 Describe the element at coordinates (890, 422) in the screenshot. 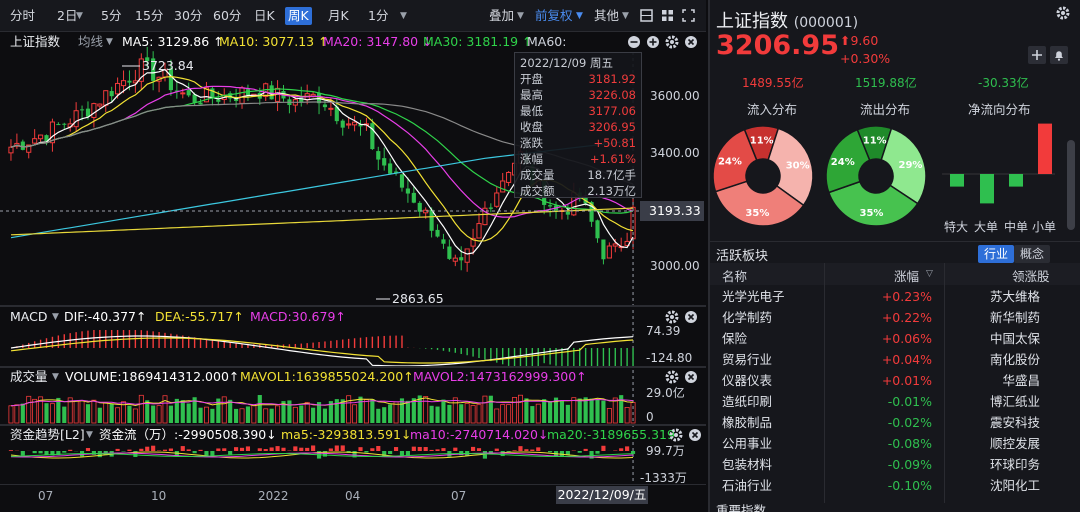

I see `sector-row: 橡胶制品 -0.02% 震安科技` at that location.